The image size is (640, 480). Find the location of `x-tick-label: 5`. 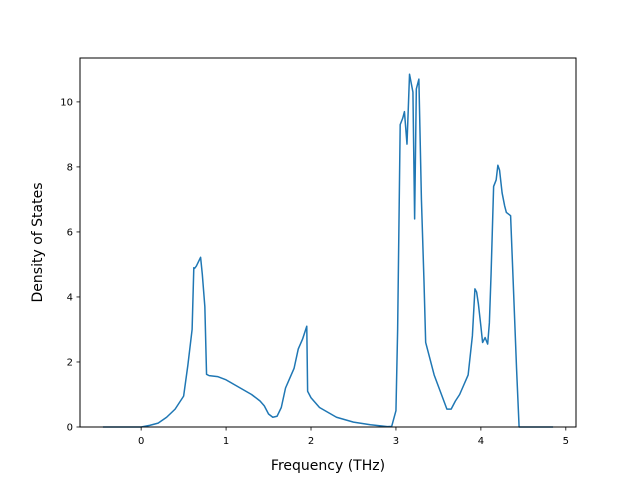

x-tick-label: 5 is located at coordinates (566, 441).